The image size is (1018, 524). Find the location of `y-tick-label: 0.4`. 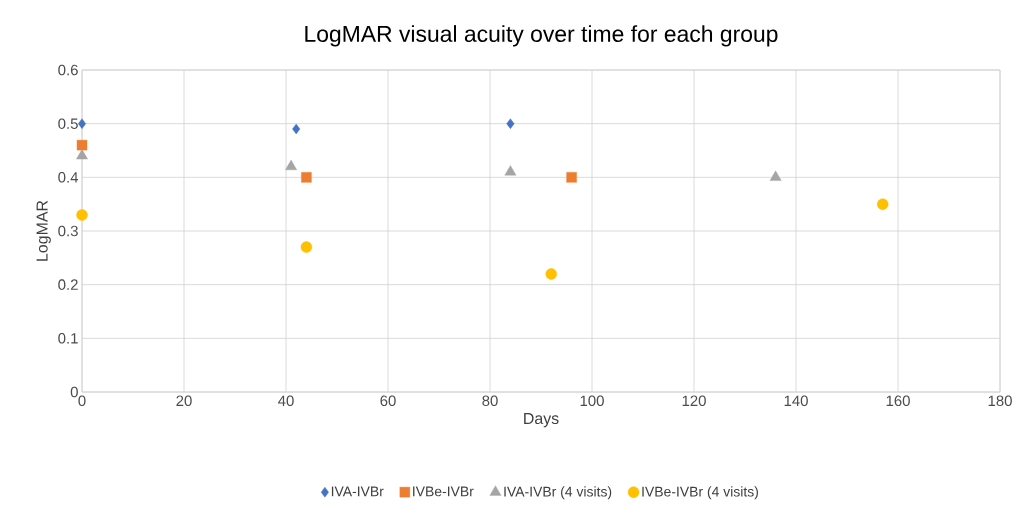

y-tick-label: 0.4 is located at coordinates (68, 177).